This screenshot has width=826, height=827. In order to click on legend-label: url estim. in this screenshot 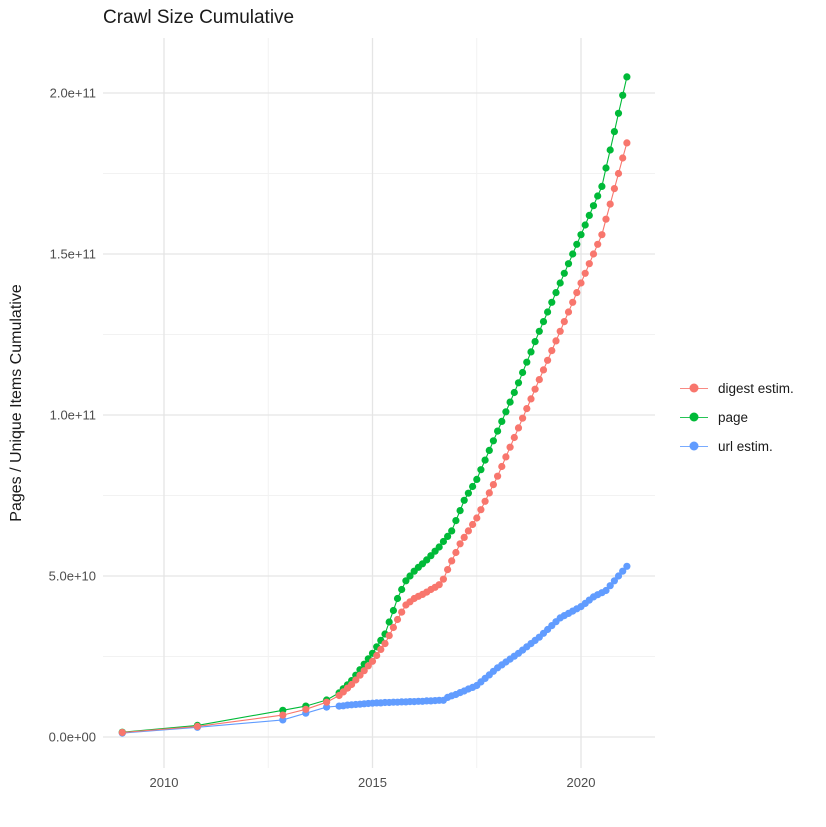, I will do `click(745, 446)`.